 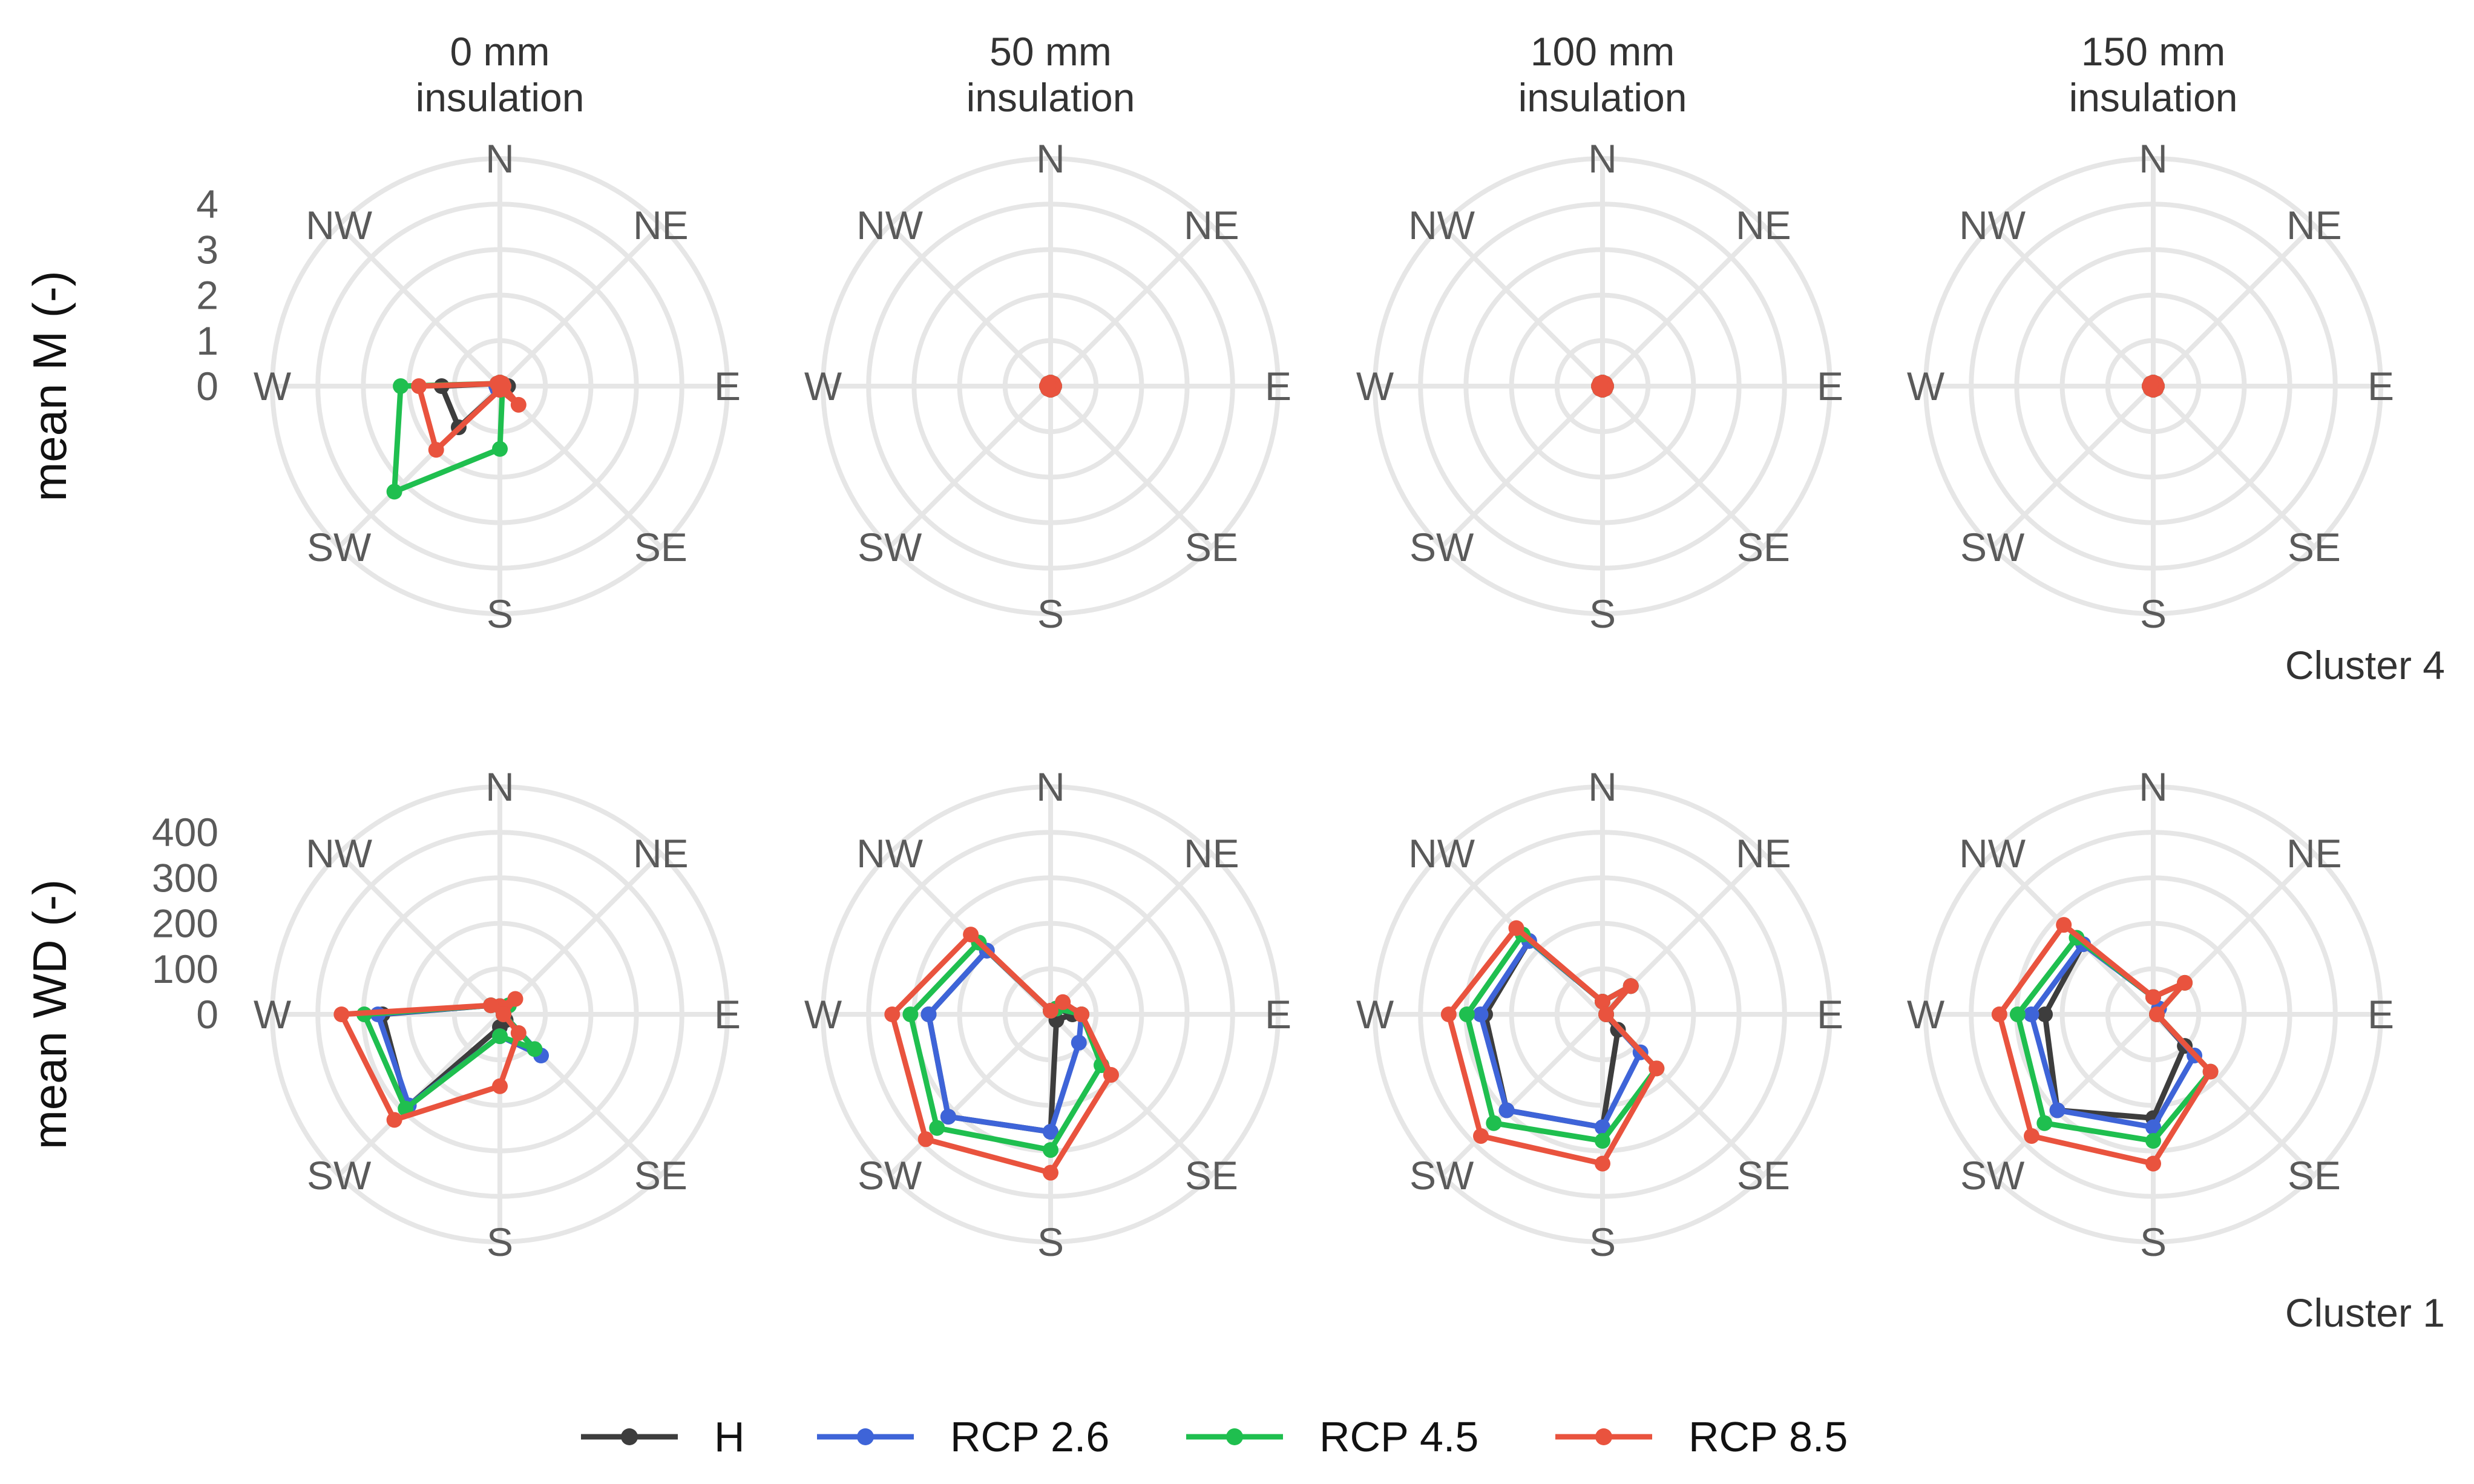 What do you see at coordinates (1050, 52) in the screenshot?
I see `column-title-line: 50 mm` at bounding box center [1050, 52].